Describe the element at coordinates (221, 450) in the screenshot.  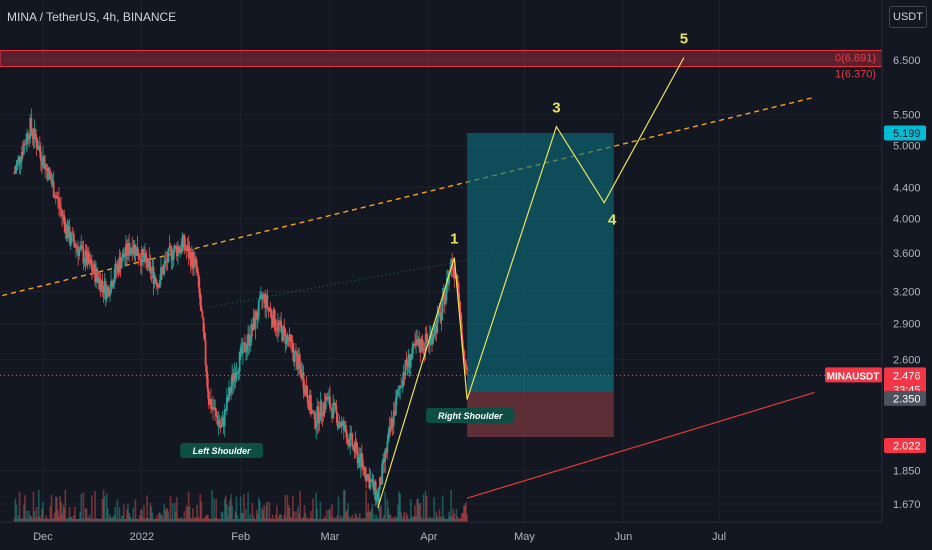
I see `left-shoulder-tag: Left Shoulder` at that location.